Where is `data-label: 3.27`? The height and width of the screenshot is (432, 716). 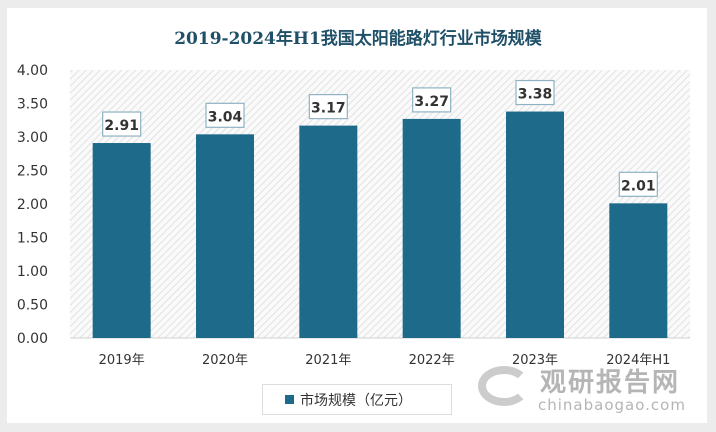
data-label: 3.27 is located at coordinates (431, 102).